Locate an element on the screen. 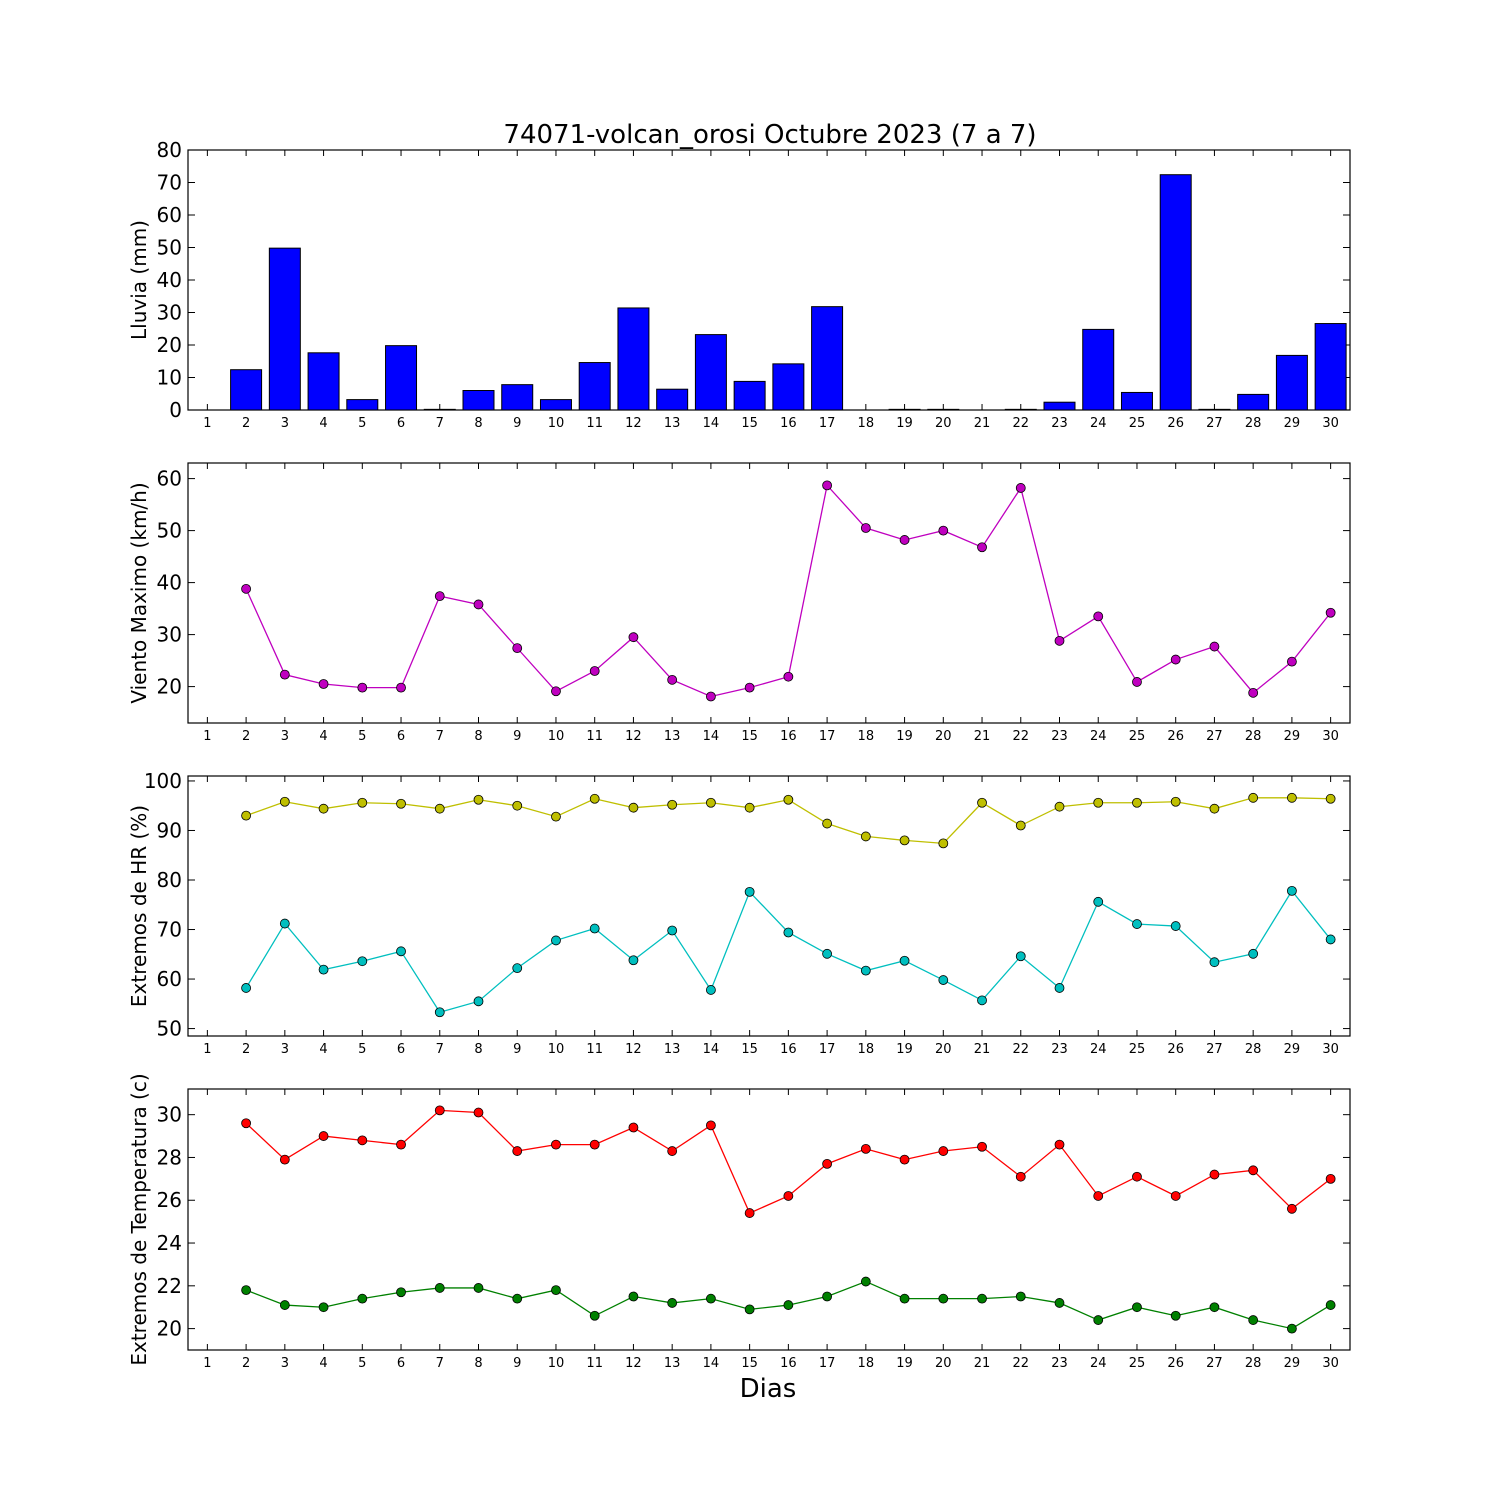 The width and height of the screenshot is (1500, 1505). x-tick-label: 9 is located at coordinates (517, 736).